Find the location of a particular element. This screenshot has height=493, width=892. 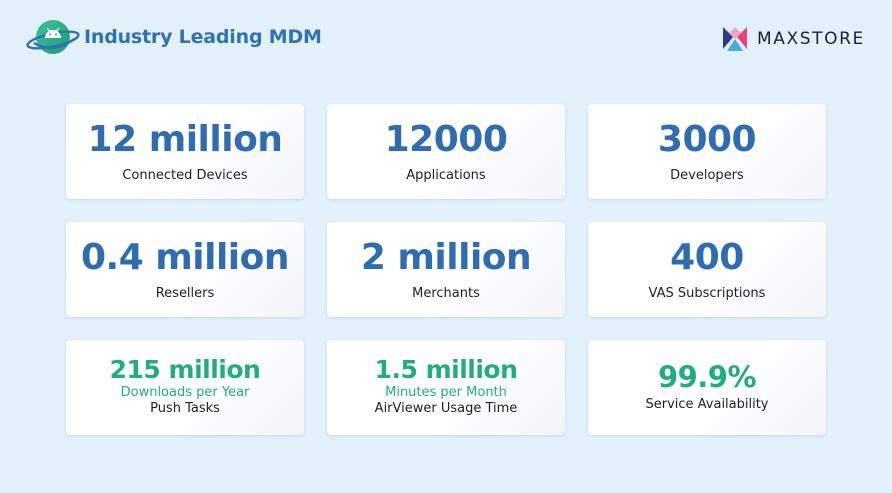

stat-value: 3000 is located at coordinates (707, 139).